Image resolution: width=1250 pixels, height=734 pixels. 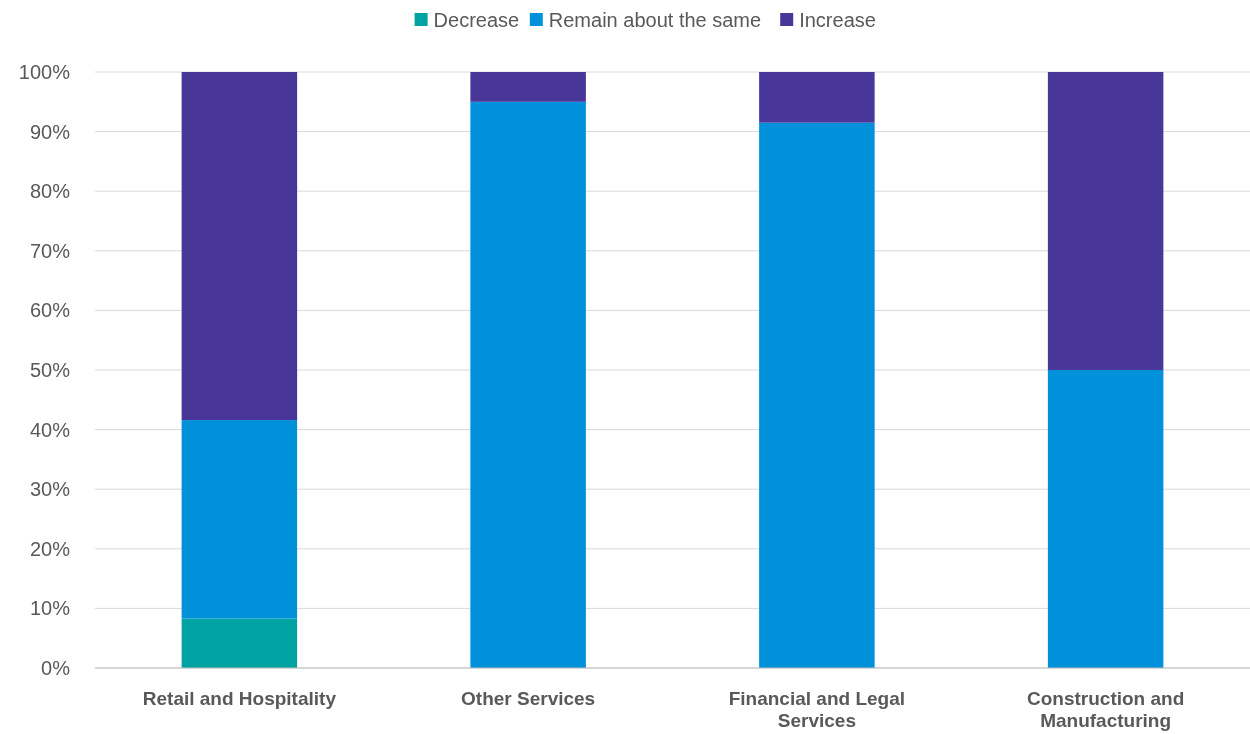 What do you see at coordinates (50, 608) in the screenshot?
I see `y-tick-label: 10%` at bounding box center [50, 608].